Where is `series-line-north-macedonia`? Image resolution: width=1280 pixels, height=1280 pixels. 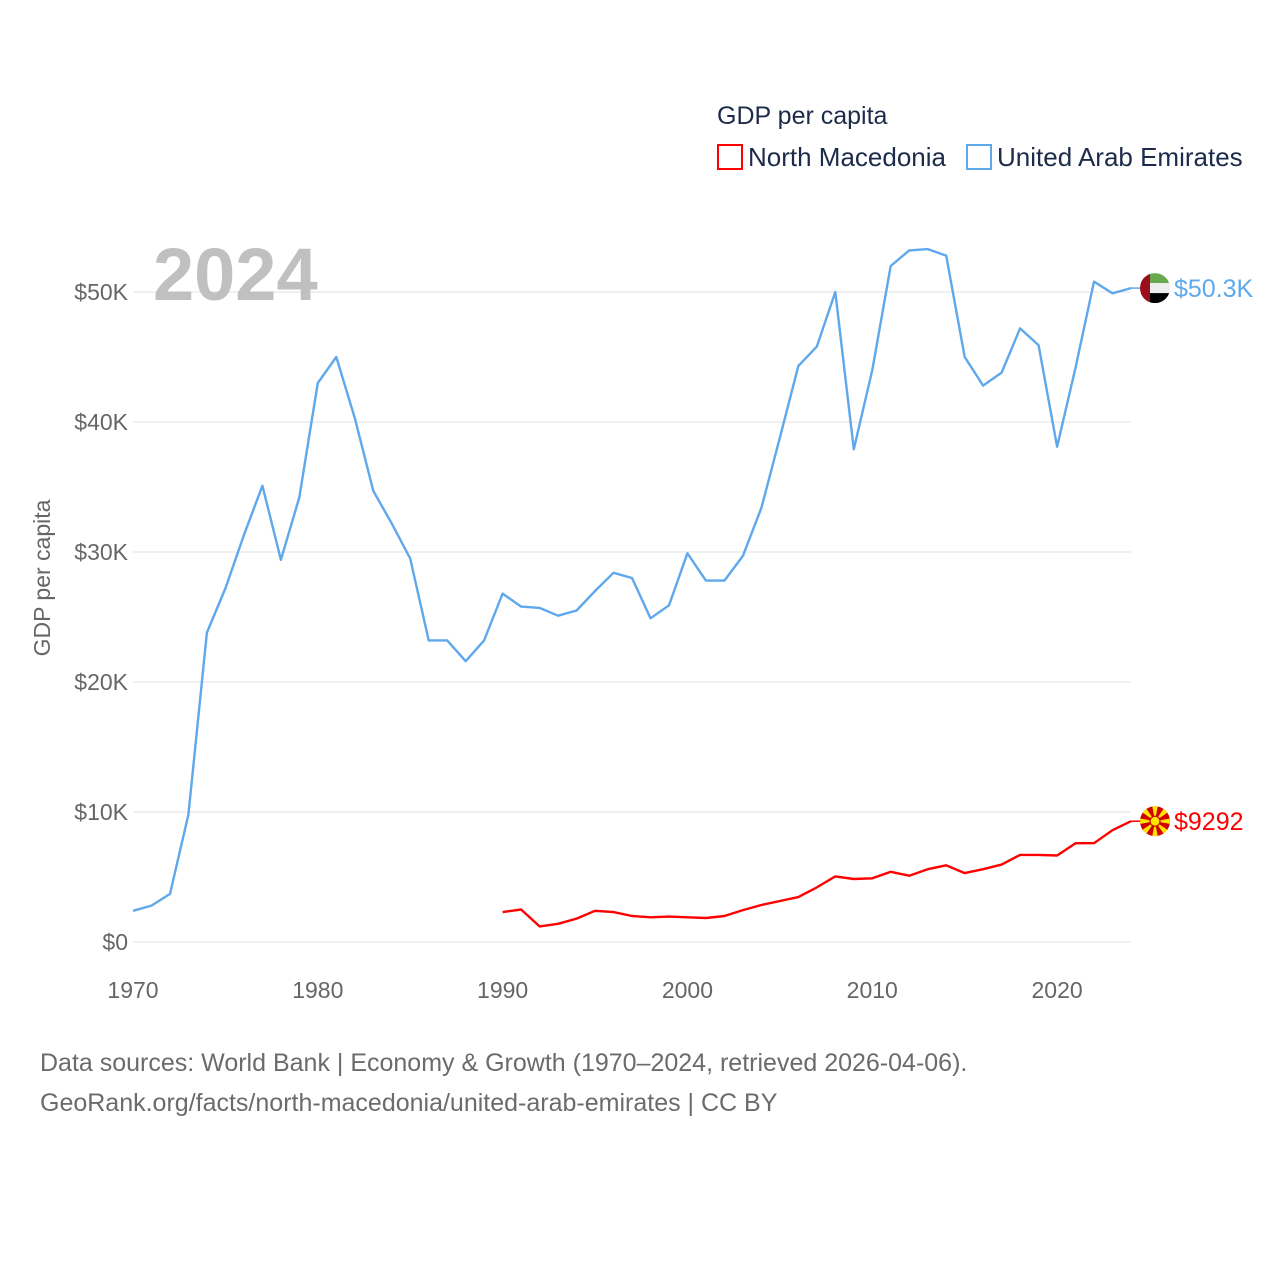 series-line-north-macedonia is located at coordinates (817, 874).